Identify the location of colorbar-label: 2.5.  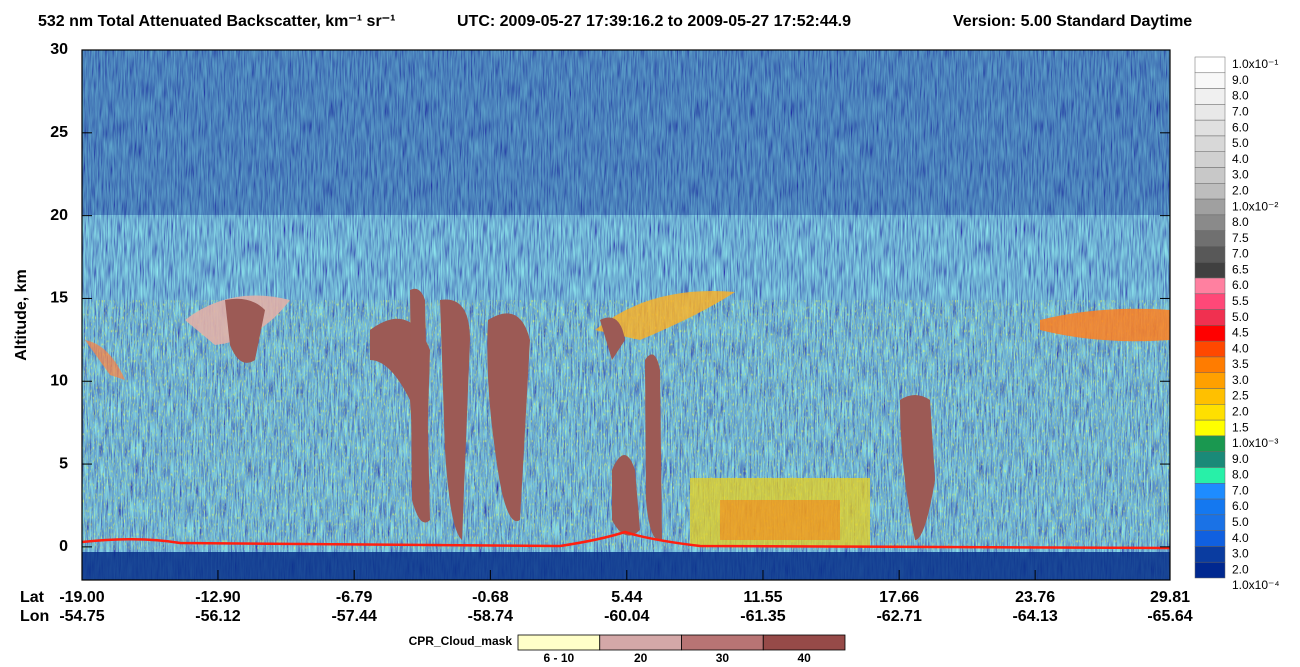
(1240, 396).